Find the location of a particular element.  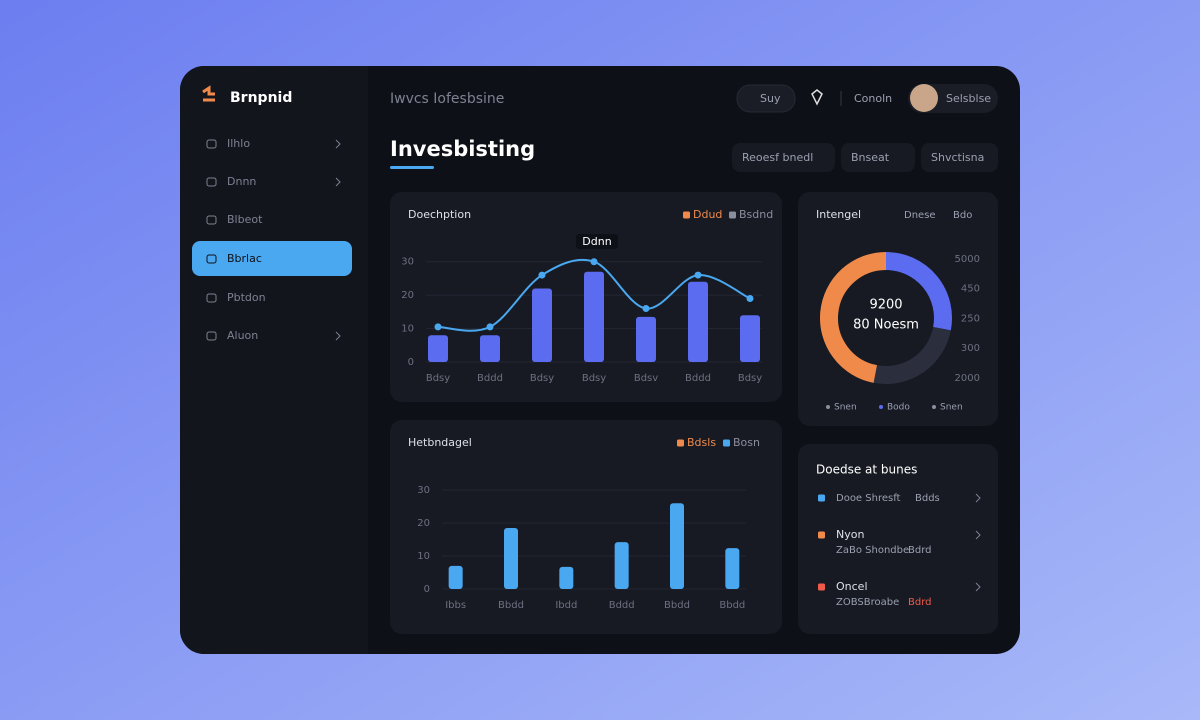

avatar is located at coordinates (924, 98).